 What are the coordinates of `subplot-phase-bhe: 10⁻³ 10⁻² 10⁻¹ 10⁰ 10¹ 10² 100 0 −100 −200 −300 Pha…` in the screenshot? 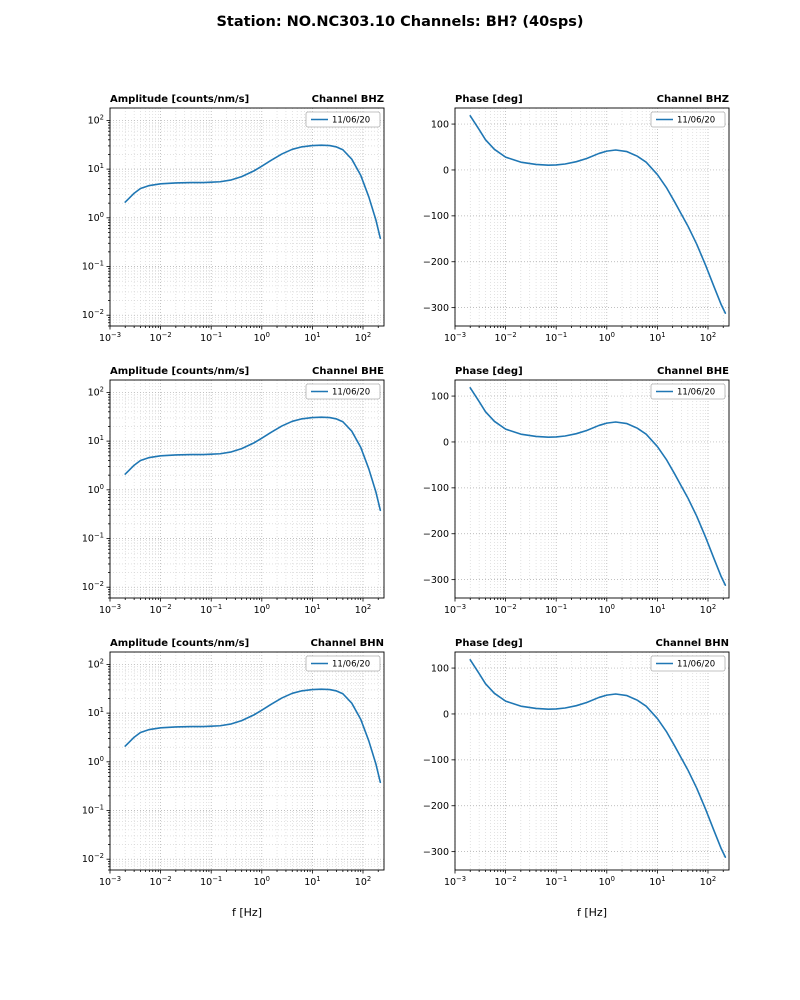 It's located at (572, 494).